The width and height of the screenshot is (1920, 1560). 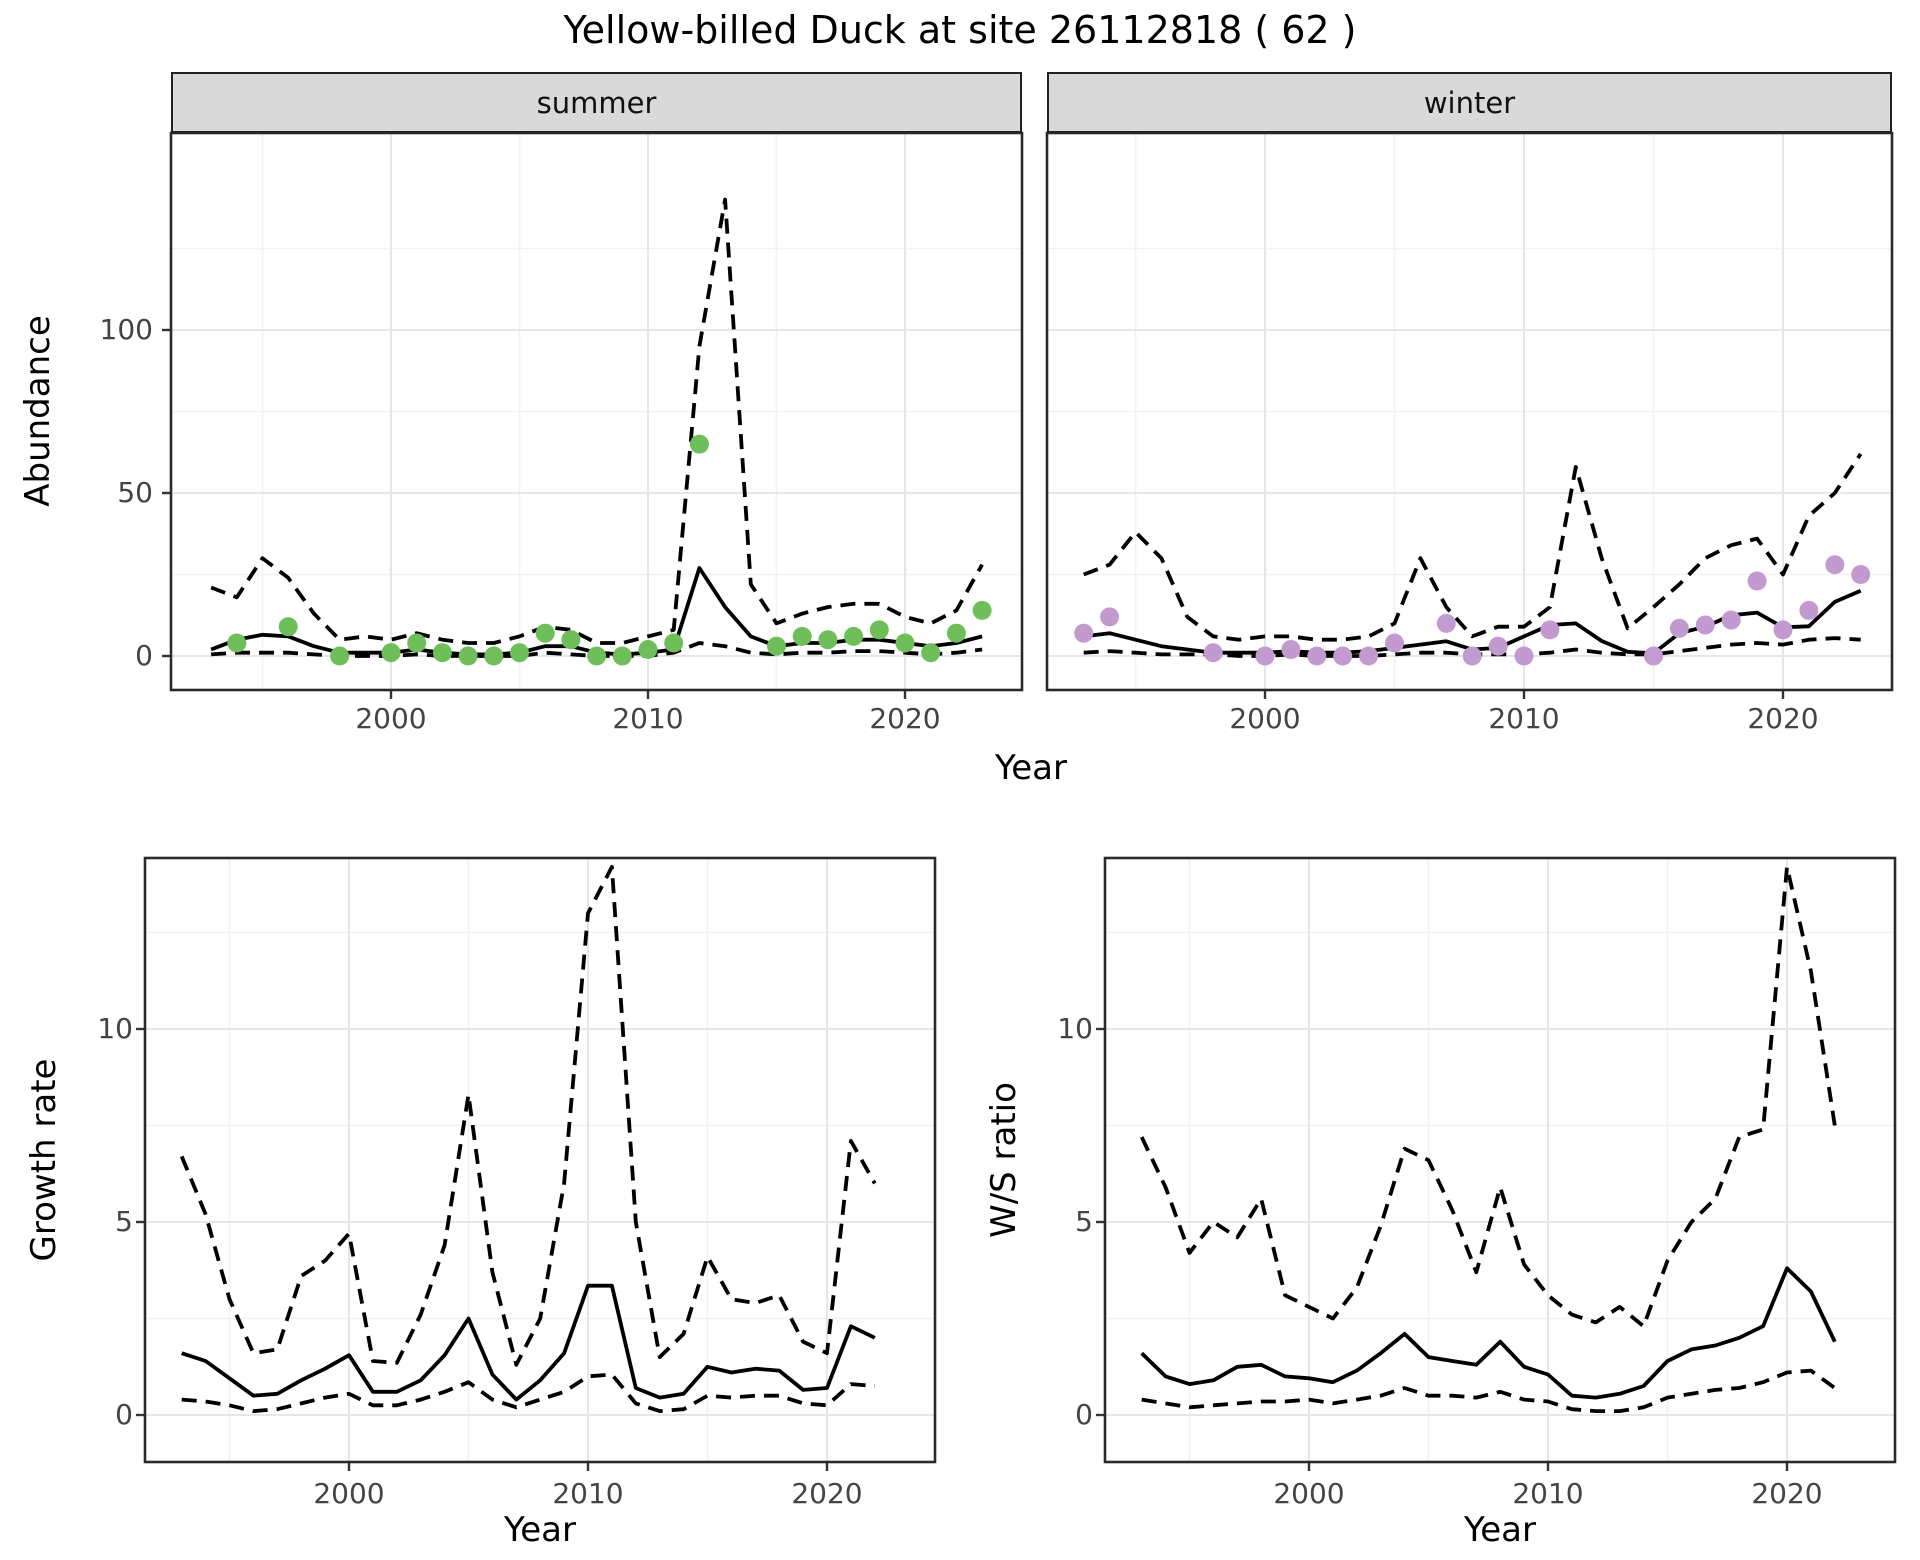 I want to click on facet-strip-summer-label: summer, so click(x=596, y=102).